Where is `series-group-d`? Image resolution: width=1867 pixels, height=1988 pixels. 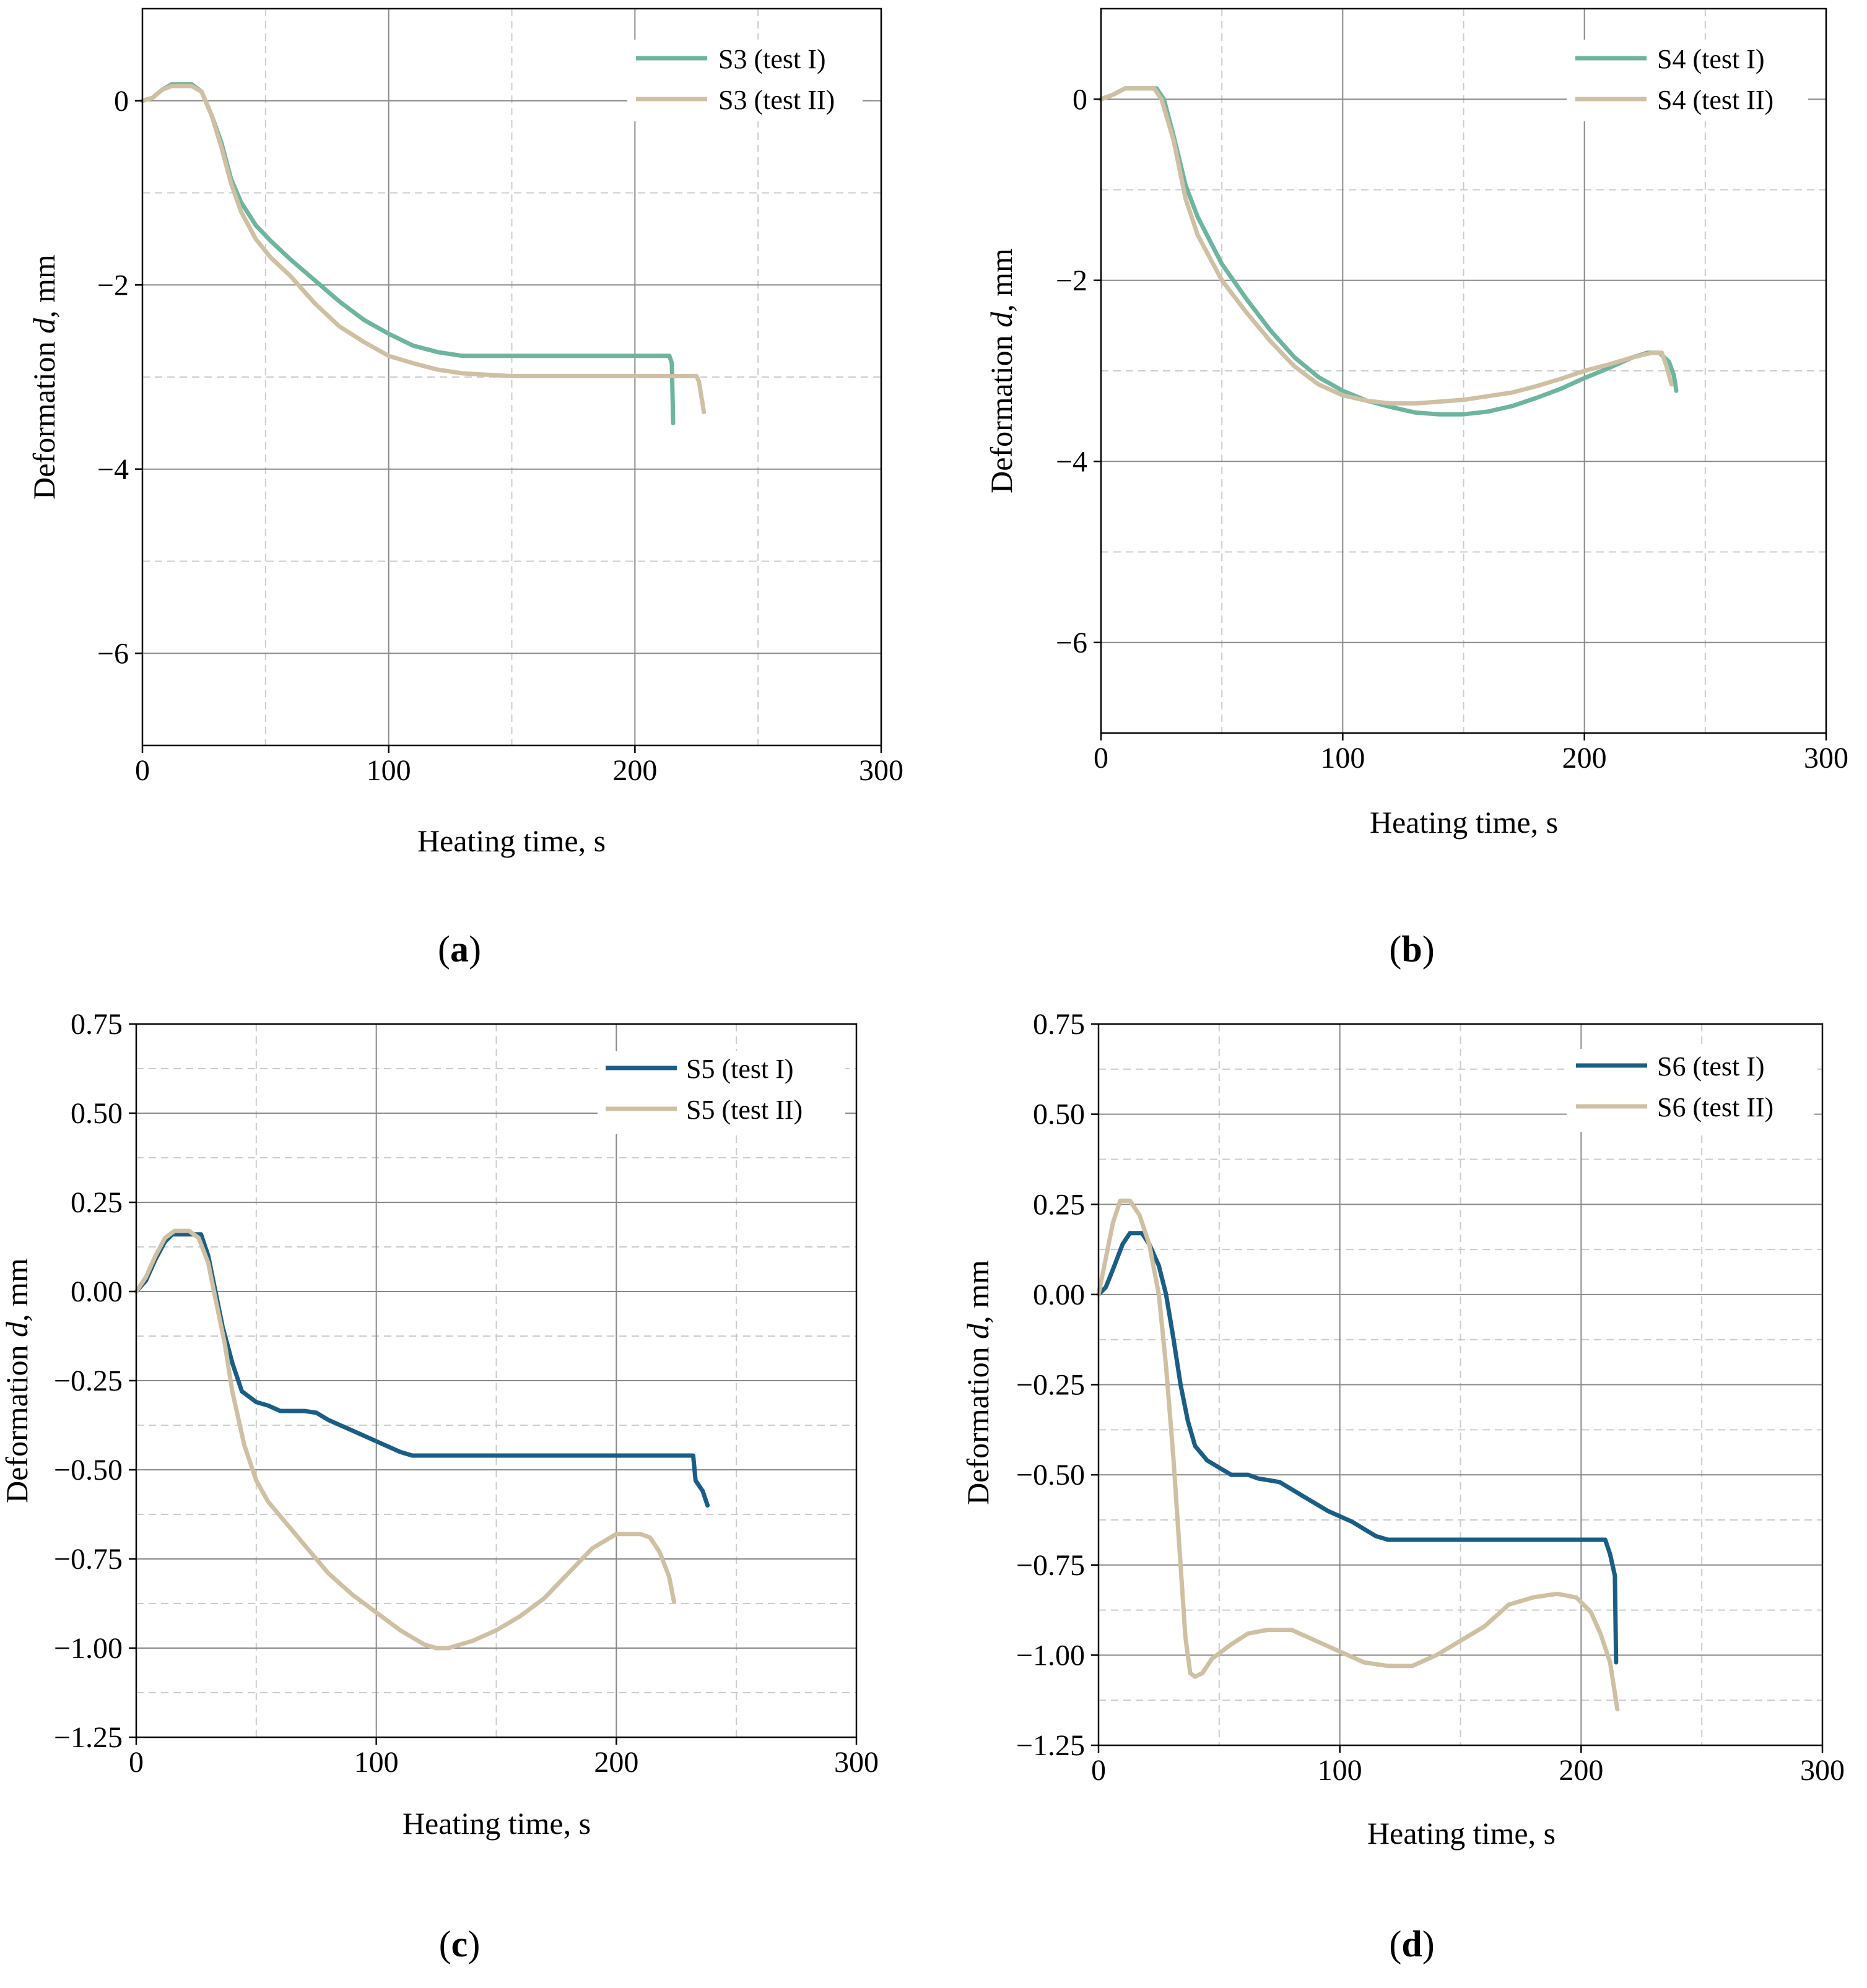 series-group-d is located at coordinates (1358, 1455).